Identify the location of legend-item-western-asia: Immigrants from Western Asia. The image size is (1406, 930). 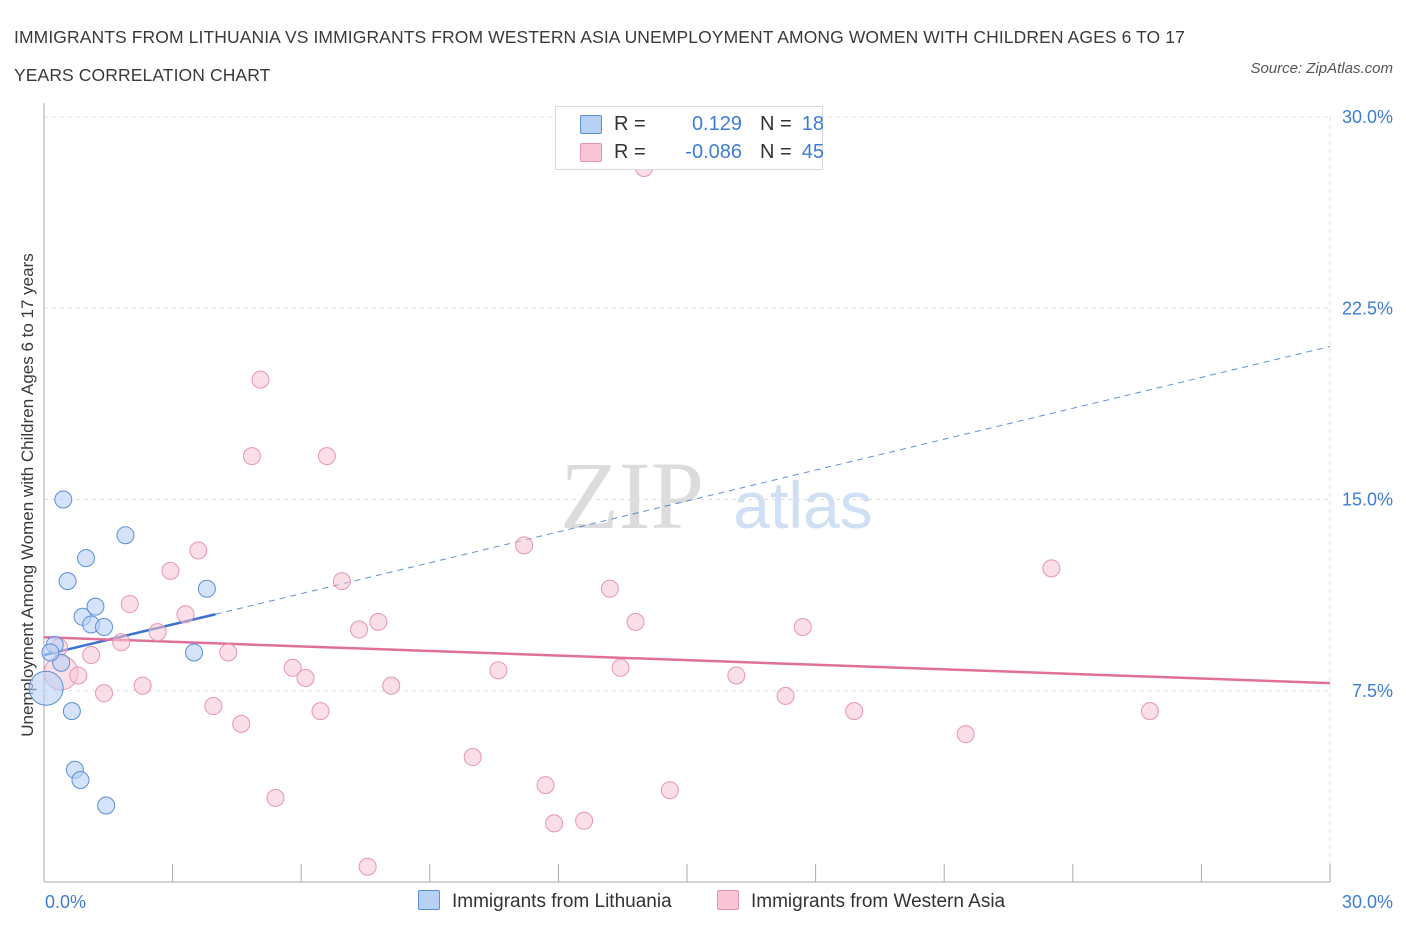
(861, 902).